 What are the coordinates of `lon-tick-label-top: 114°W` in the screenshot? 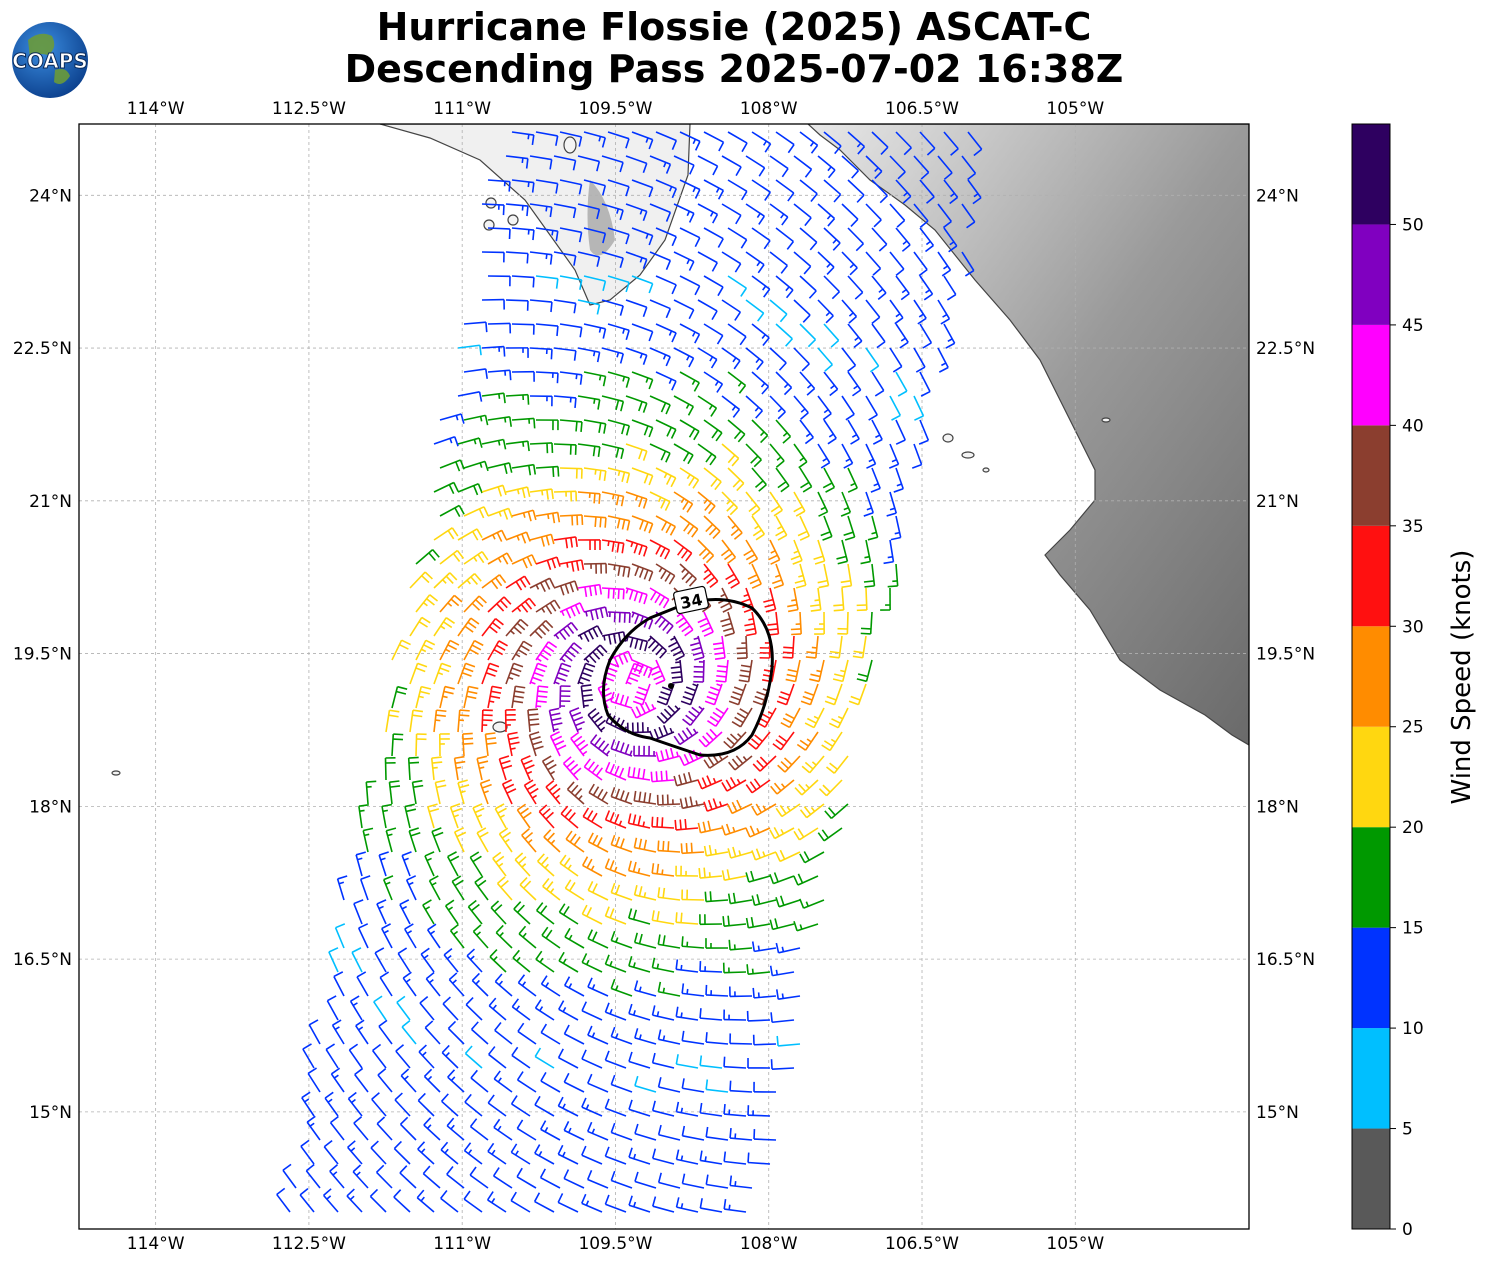 It's located at (156, 109).